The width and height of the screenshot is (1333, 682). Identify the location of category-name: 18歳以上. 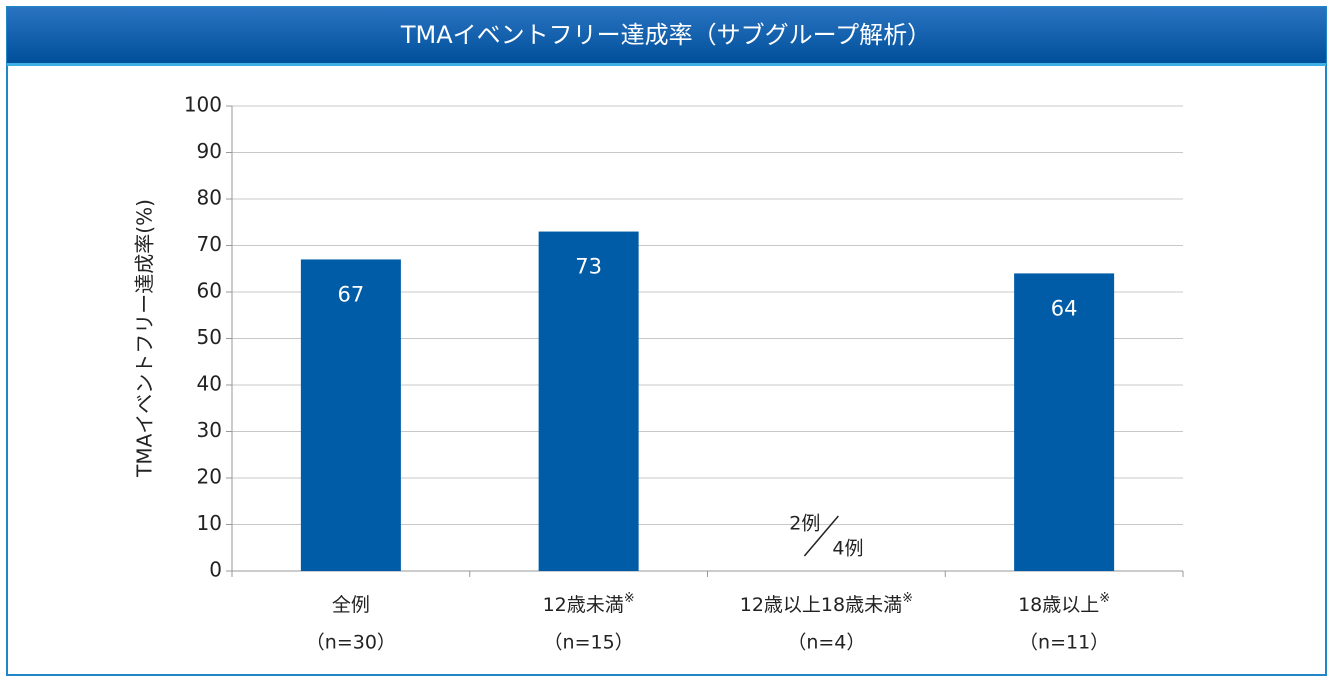
(1058, 605).